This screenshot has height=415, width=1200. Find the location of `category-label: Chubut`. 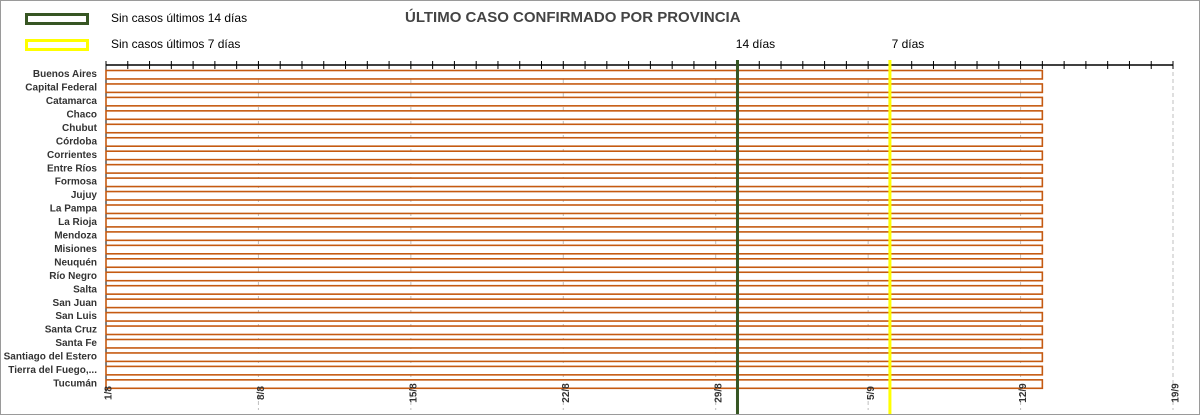

category-label: Chubut is located at coordinates (80, 128).